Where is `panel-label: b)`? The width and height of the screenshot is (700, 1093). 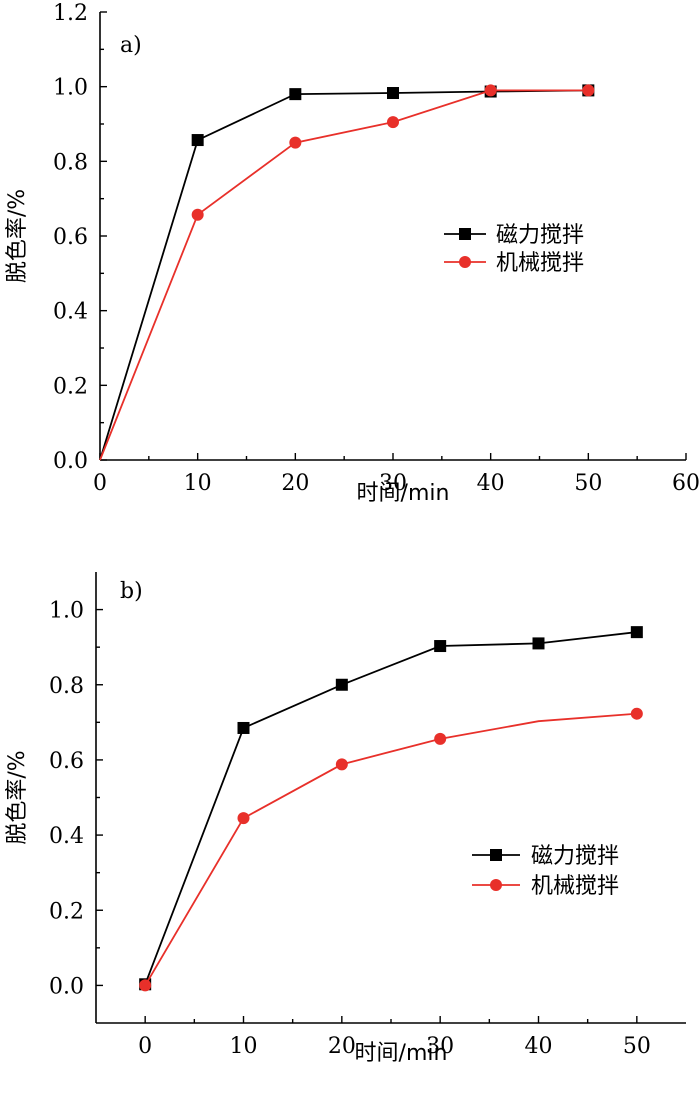
panel-label: b) is located at coordinates (131, 591).